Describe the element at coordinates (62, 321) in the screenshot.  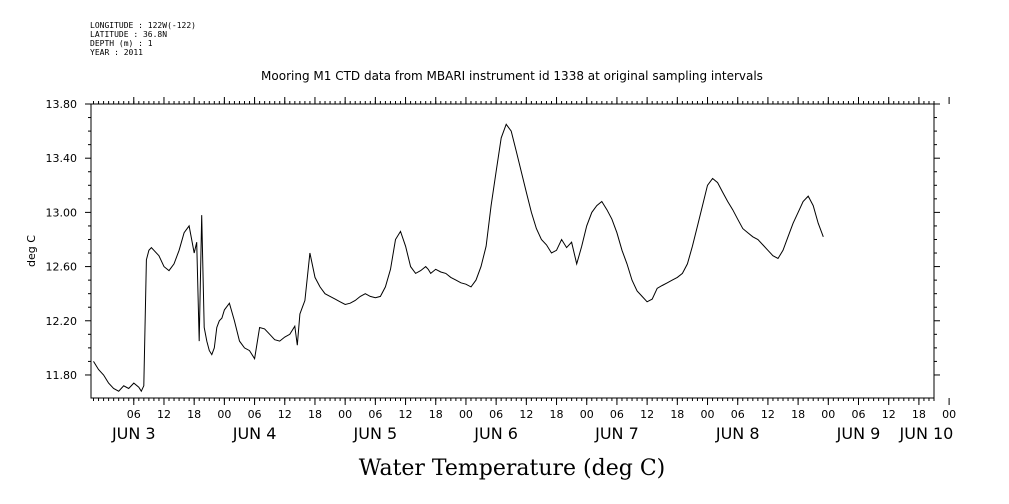
I see `y-tick-label: 12.20` at that location.